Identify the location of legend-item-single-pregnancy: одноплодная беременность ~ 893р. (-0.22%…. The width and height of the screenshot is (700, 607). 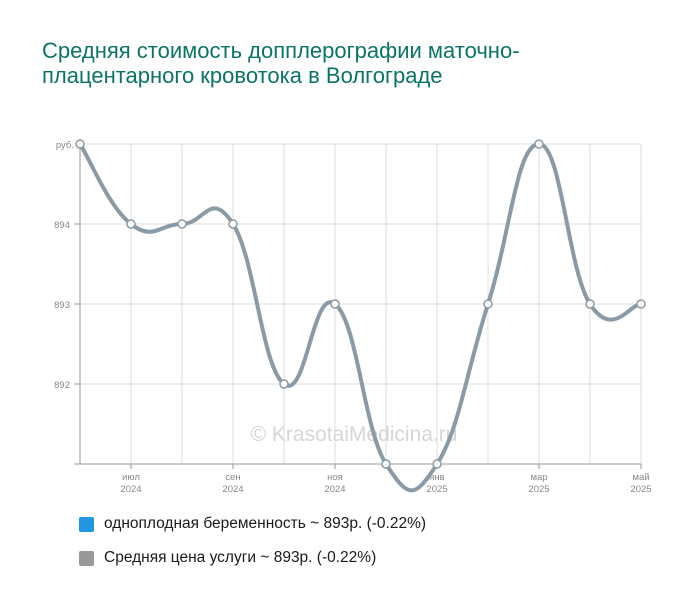
(252, 524).